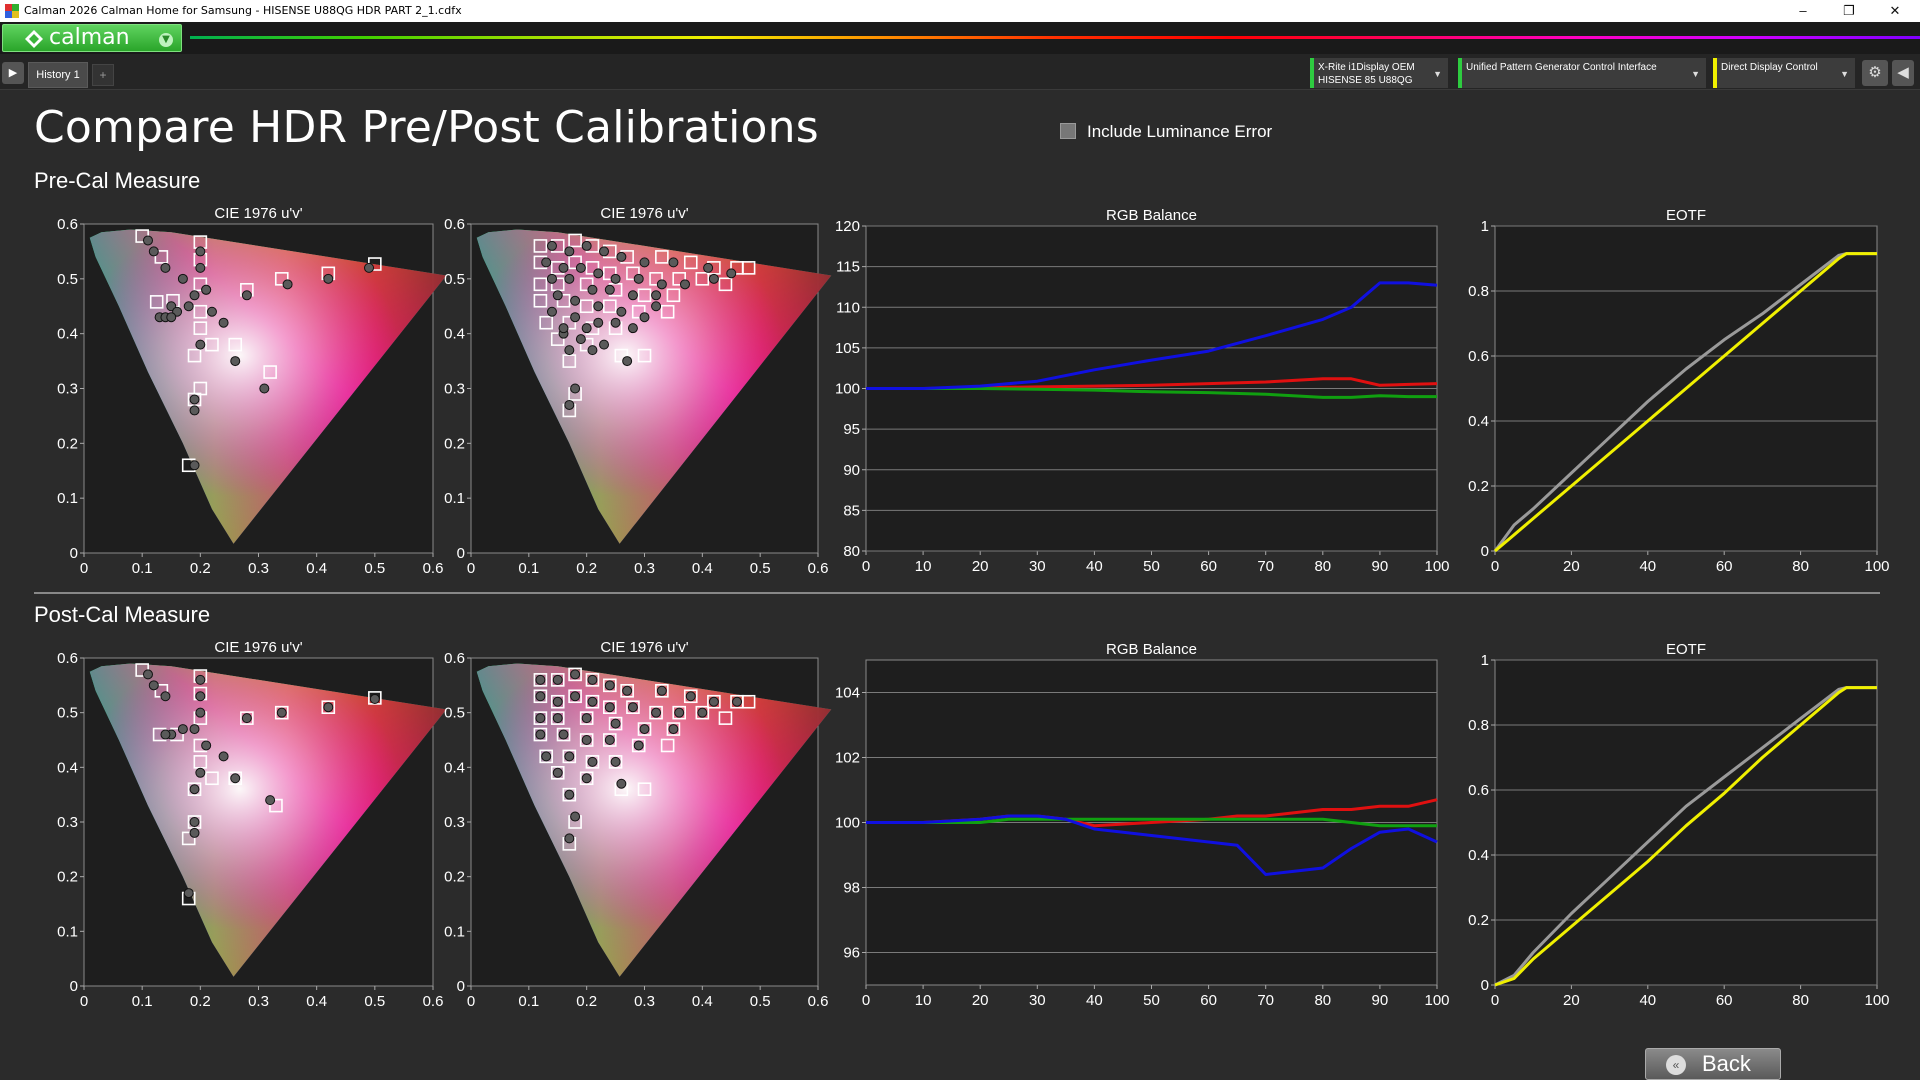 This screenshot has height=1080, width=1920. What do you see at coordinates (1478, 725) in the screenshot?
I see `y-tick-label: 0.8` at bounding box center [1478, 725].